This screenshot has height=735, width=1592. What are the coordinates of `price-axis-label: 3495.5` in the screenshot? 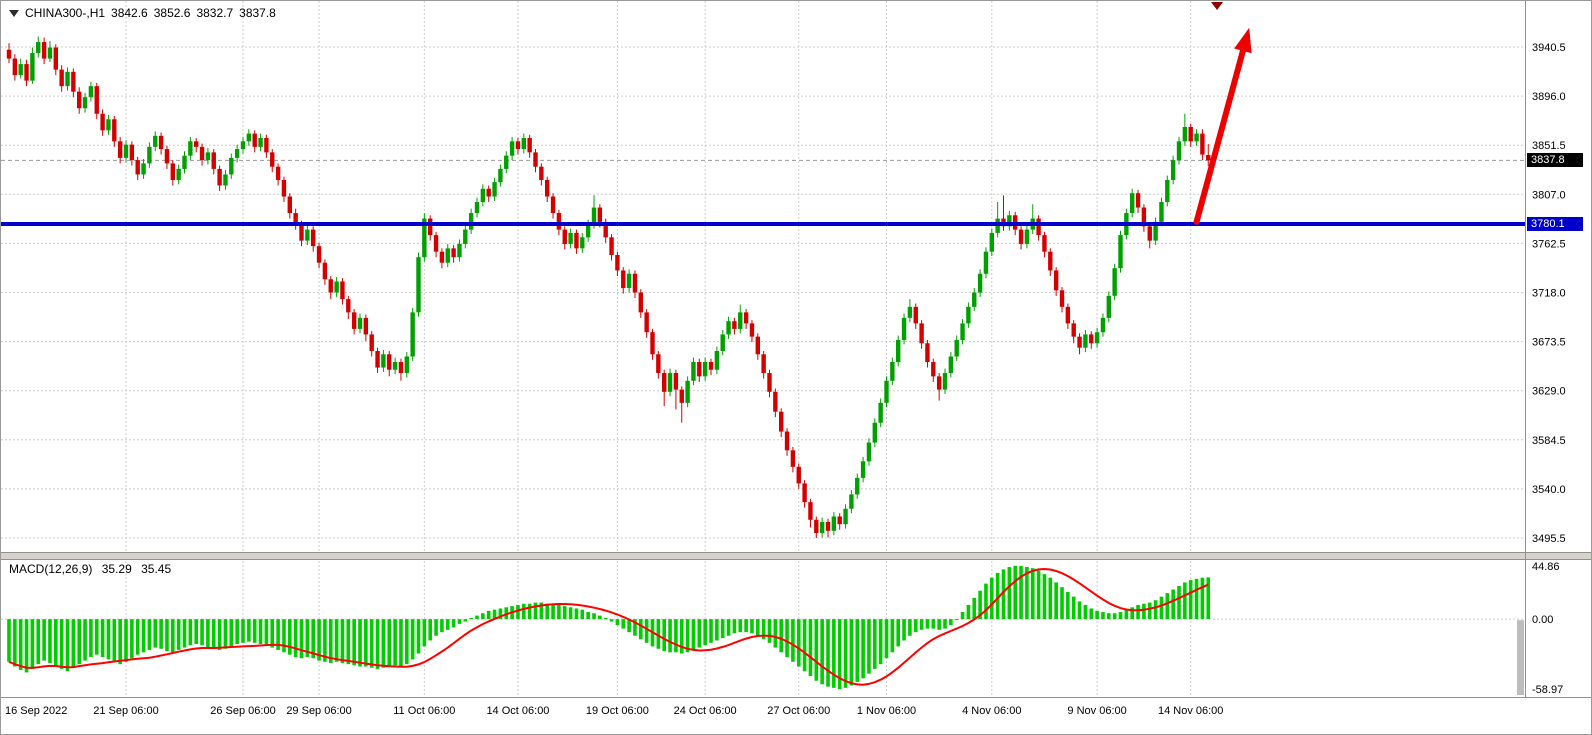 It's located at (1549, 539).